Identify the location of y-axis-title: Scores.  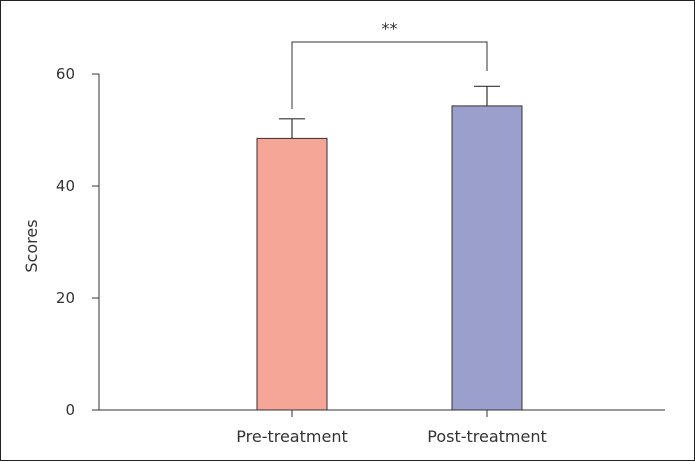
(31, 245).